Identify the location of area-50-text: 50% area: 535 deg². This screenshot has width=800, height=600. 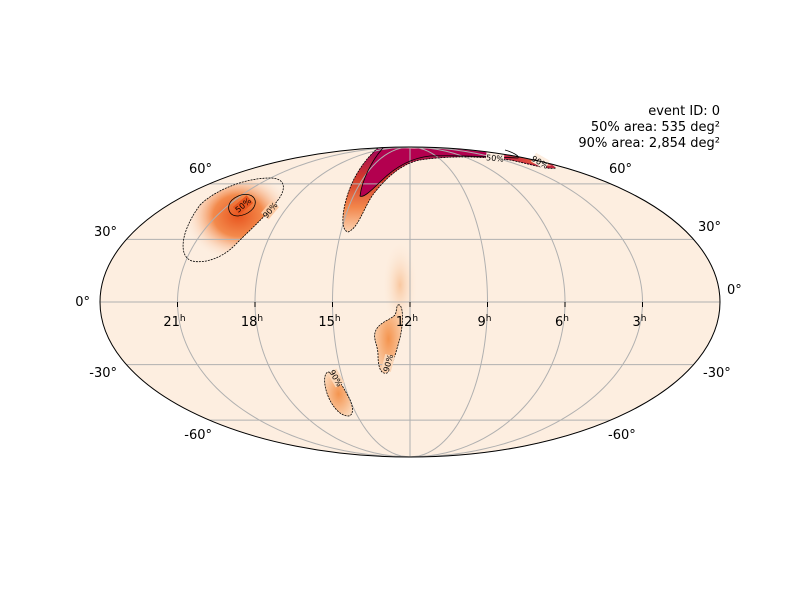
(655, 127).